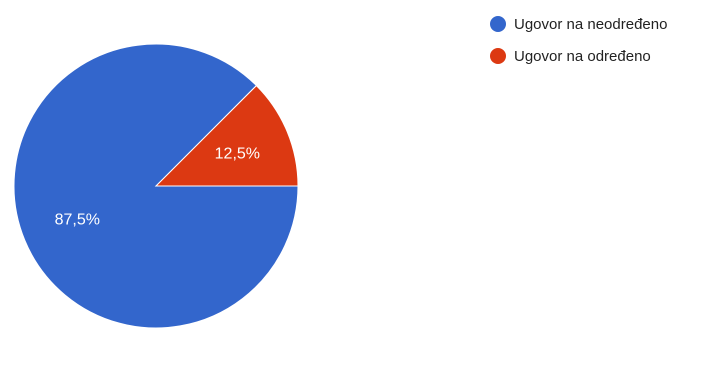  I want to click on legend-item-neodredeno: Ugovor na neodređeno, so click(578, 24).